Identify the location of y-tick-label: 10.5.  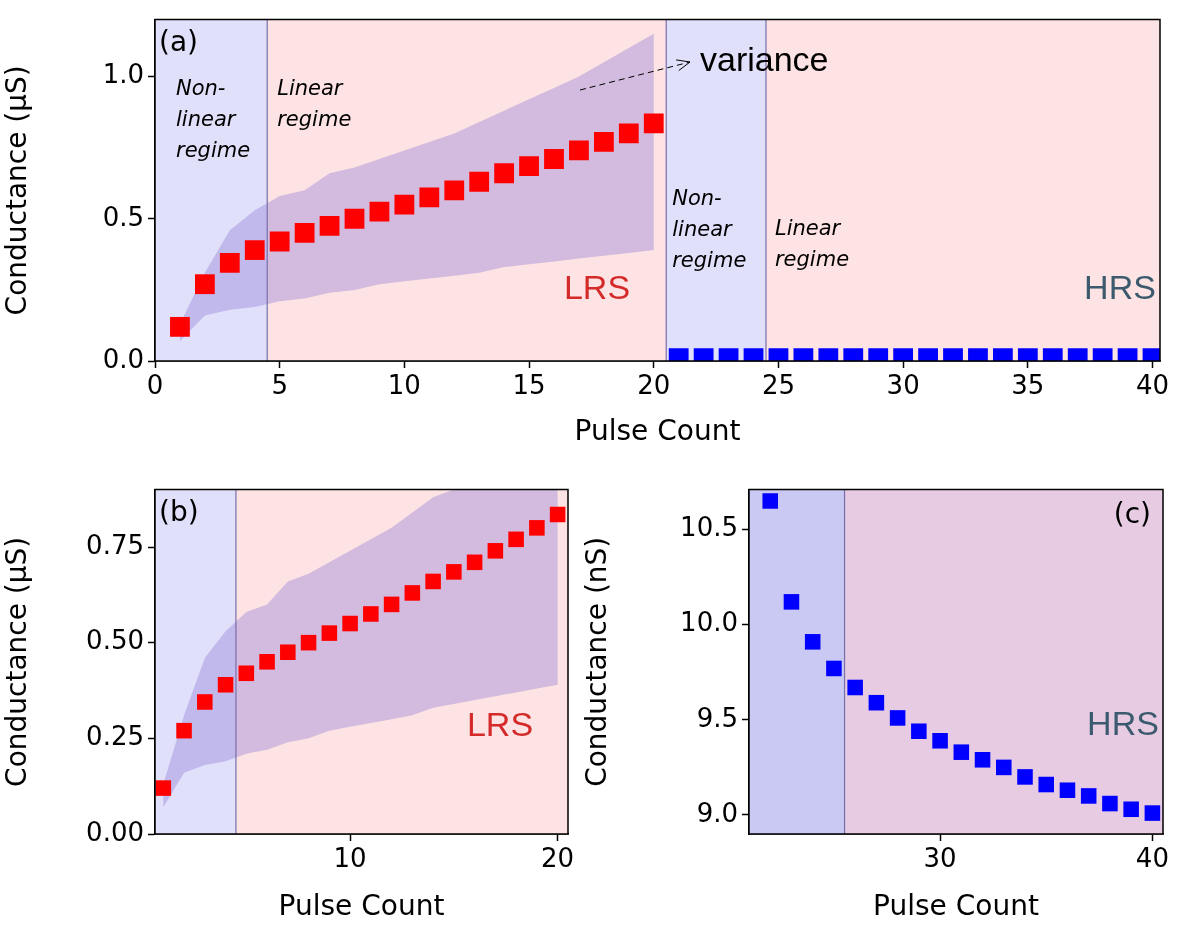
(709, 527).